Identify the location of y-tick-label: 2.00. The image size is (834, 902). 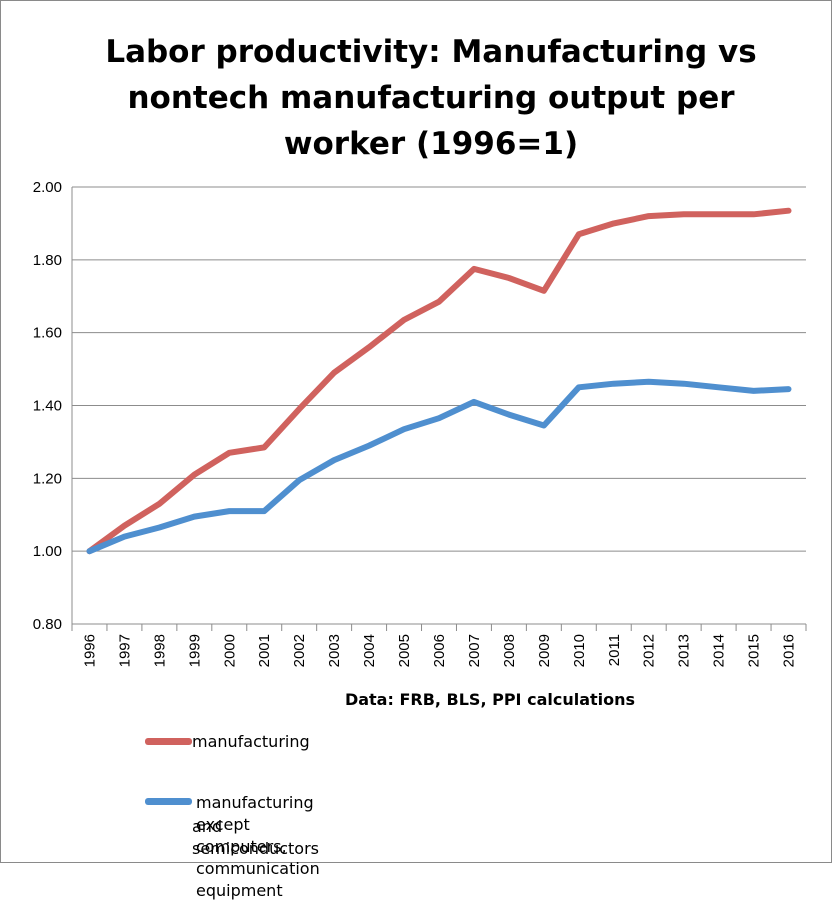
(47, 187).